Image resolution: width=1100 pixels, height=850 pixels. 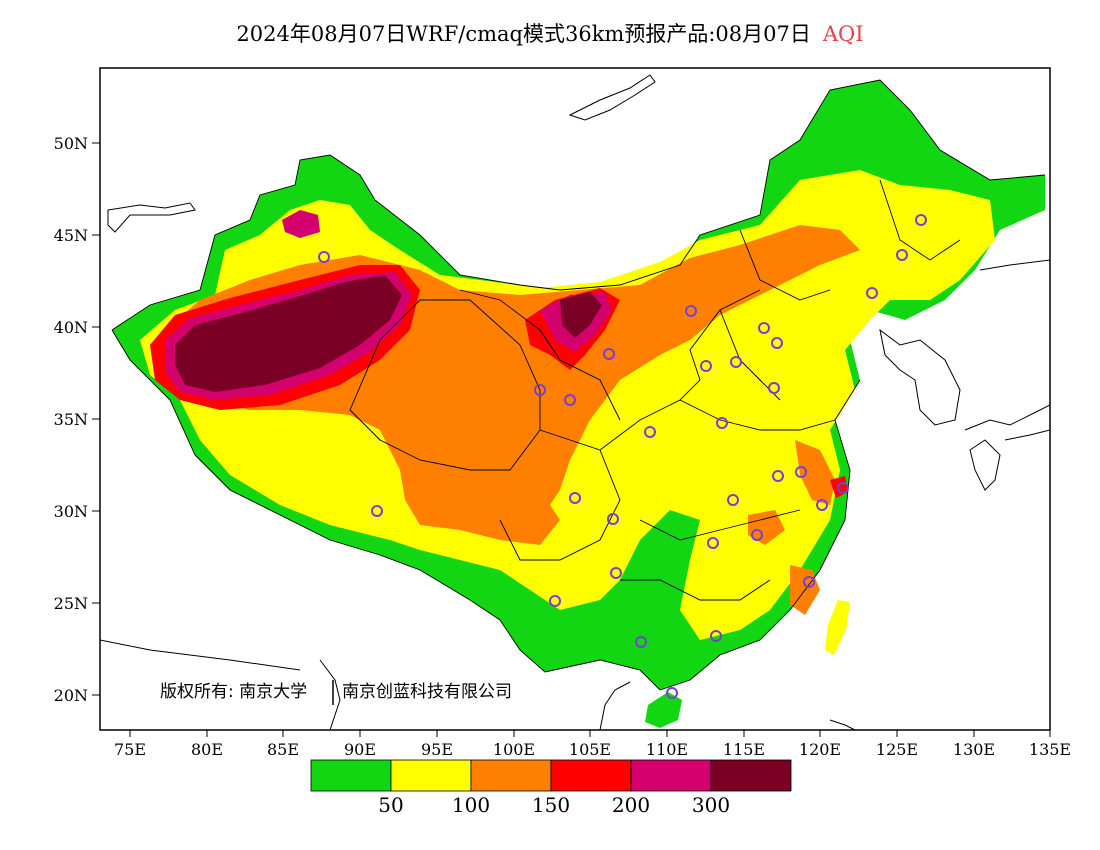 What do you see at coordinates (511, 775) in the screenshot?
I see `legend-swatch-sensitive` at bounding box center [511, 775].